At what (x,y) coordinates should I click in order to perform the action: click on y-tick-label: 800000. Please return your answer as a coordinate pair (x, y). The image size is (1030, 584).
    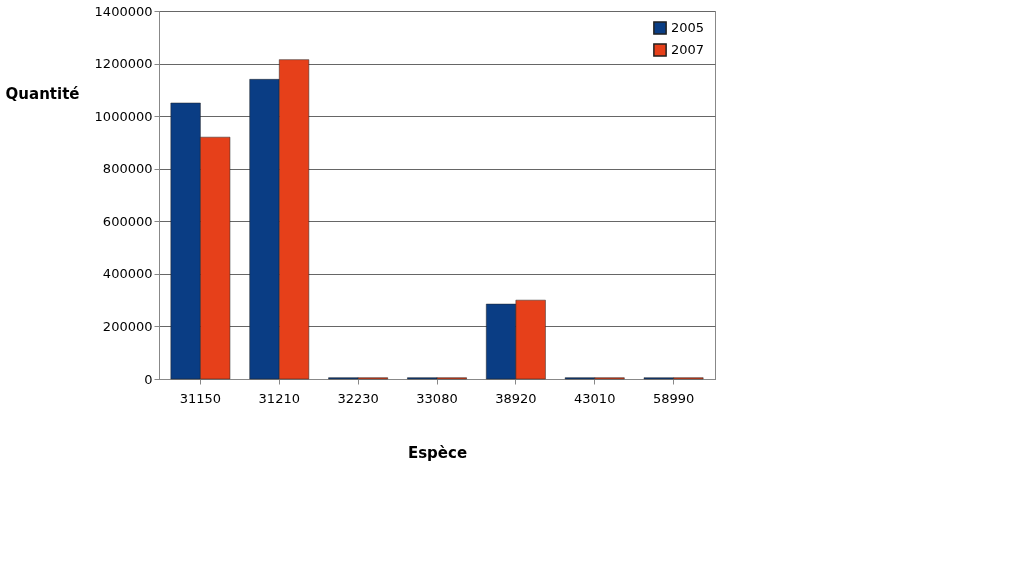
    Looking at the image, I should click on (127, 169).